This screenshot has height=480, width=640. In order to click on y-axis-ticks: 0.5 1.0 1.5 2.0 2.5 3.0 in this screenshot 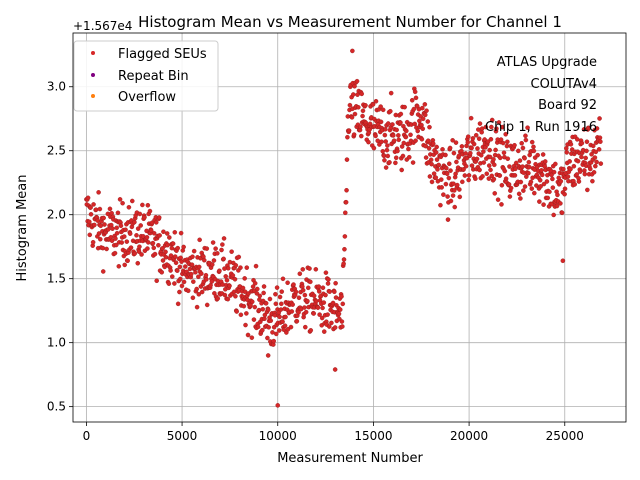, I will do `click(60, 247)`.